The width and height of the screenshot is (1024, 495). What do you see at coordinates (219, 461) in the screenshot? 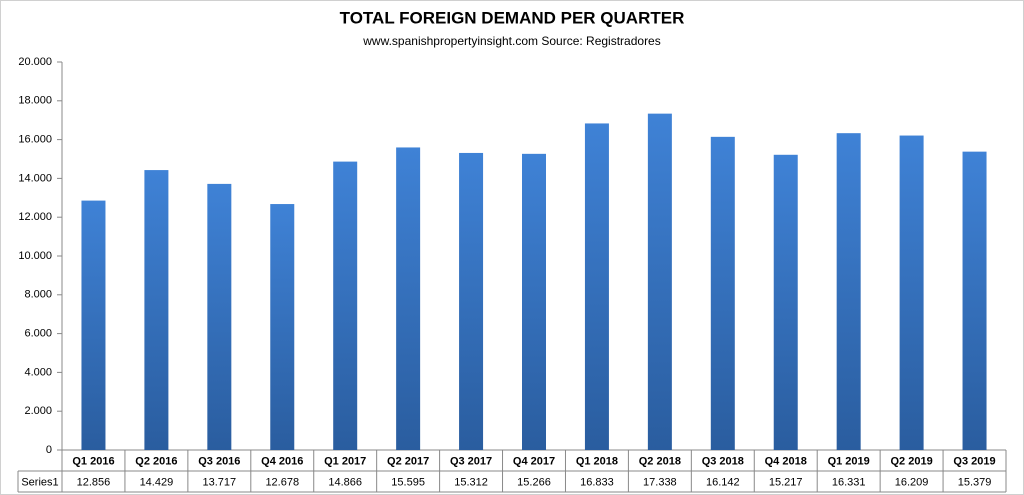
I see `x-tick-label: Q3 2016` at bounding box center [219, 461].